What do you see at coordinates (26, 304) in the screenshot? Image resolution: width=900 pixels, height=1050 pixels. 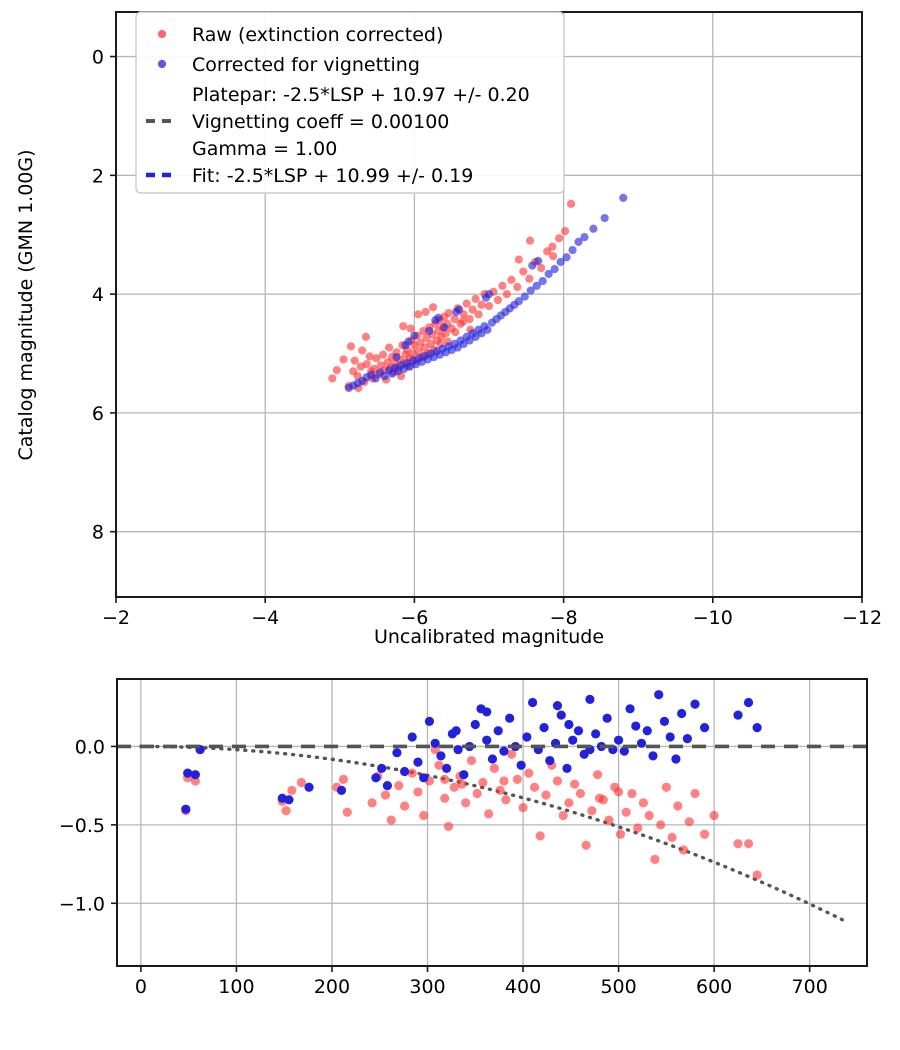 I see `top-y-axis-label: Catalog magnitude (GMN 1.00G)` at bounding box center [26, 304].